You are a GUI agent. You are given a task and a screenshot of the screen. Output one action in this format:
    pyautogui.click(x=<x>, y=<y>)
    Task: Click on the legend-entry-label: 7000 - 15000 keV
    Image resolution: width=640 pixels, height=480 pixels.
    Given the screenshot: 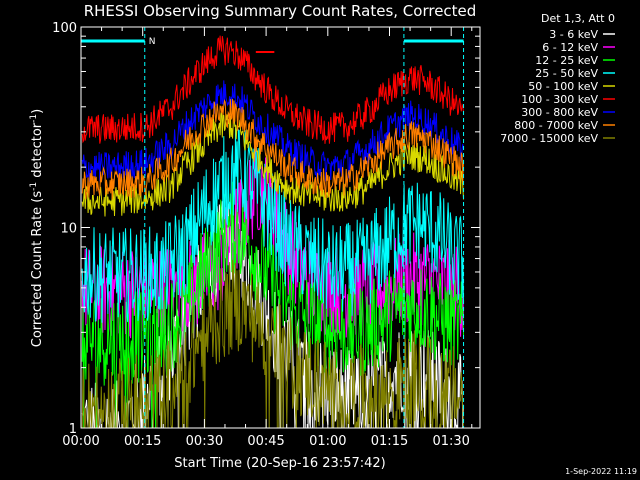 What is the action you would take?
    pyautogui.click(x=549, y=138)
    